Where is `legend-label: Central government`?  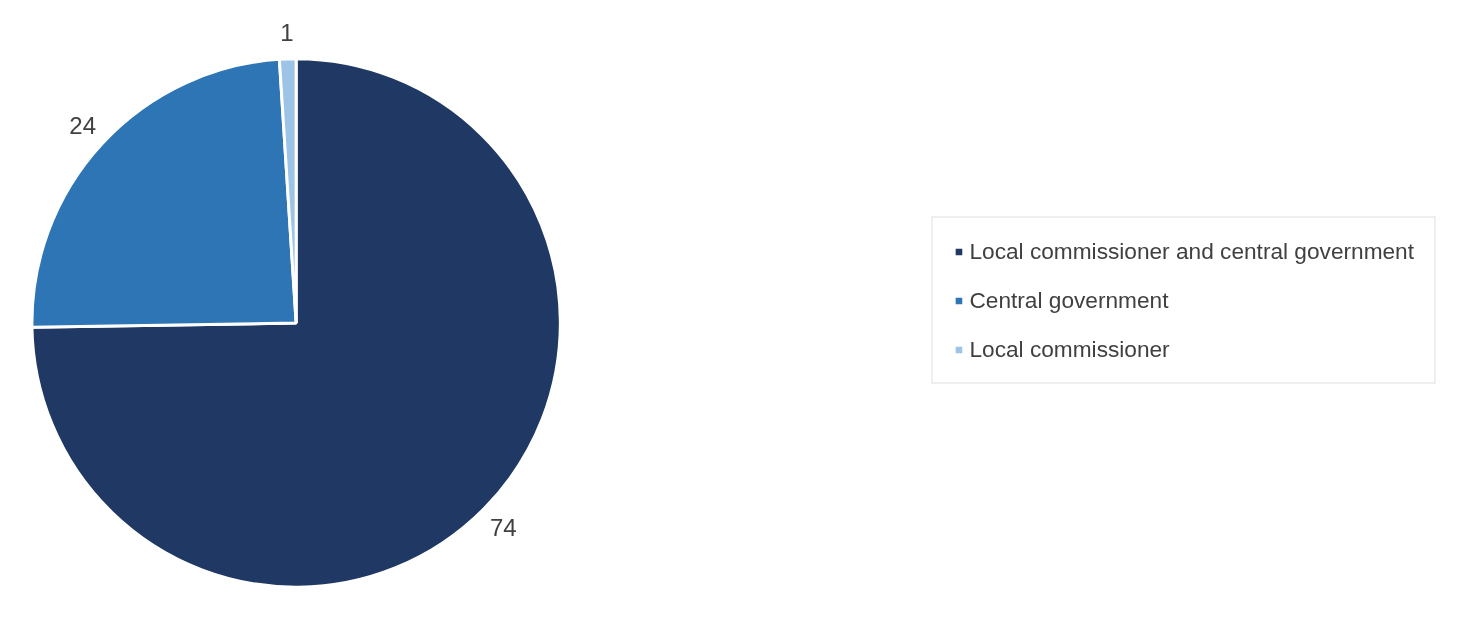
legend-label: Central government is located at coordinates (1069, 300).